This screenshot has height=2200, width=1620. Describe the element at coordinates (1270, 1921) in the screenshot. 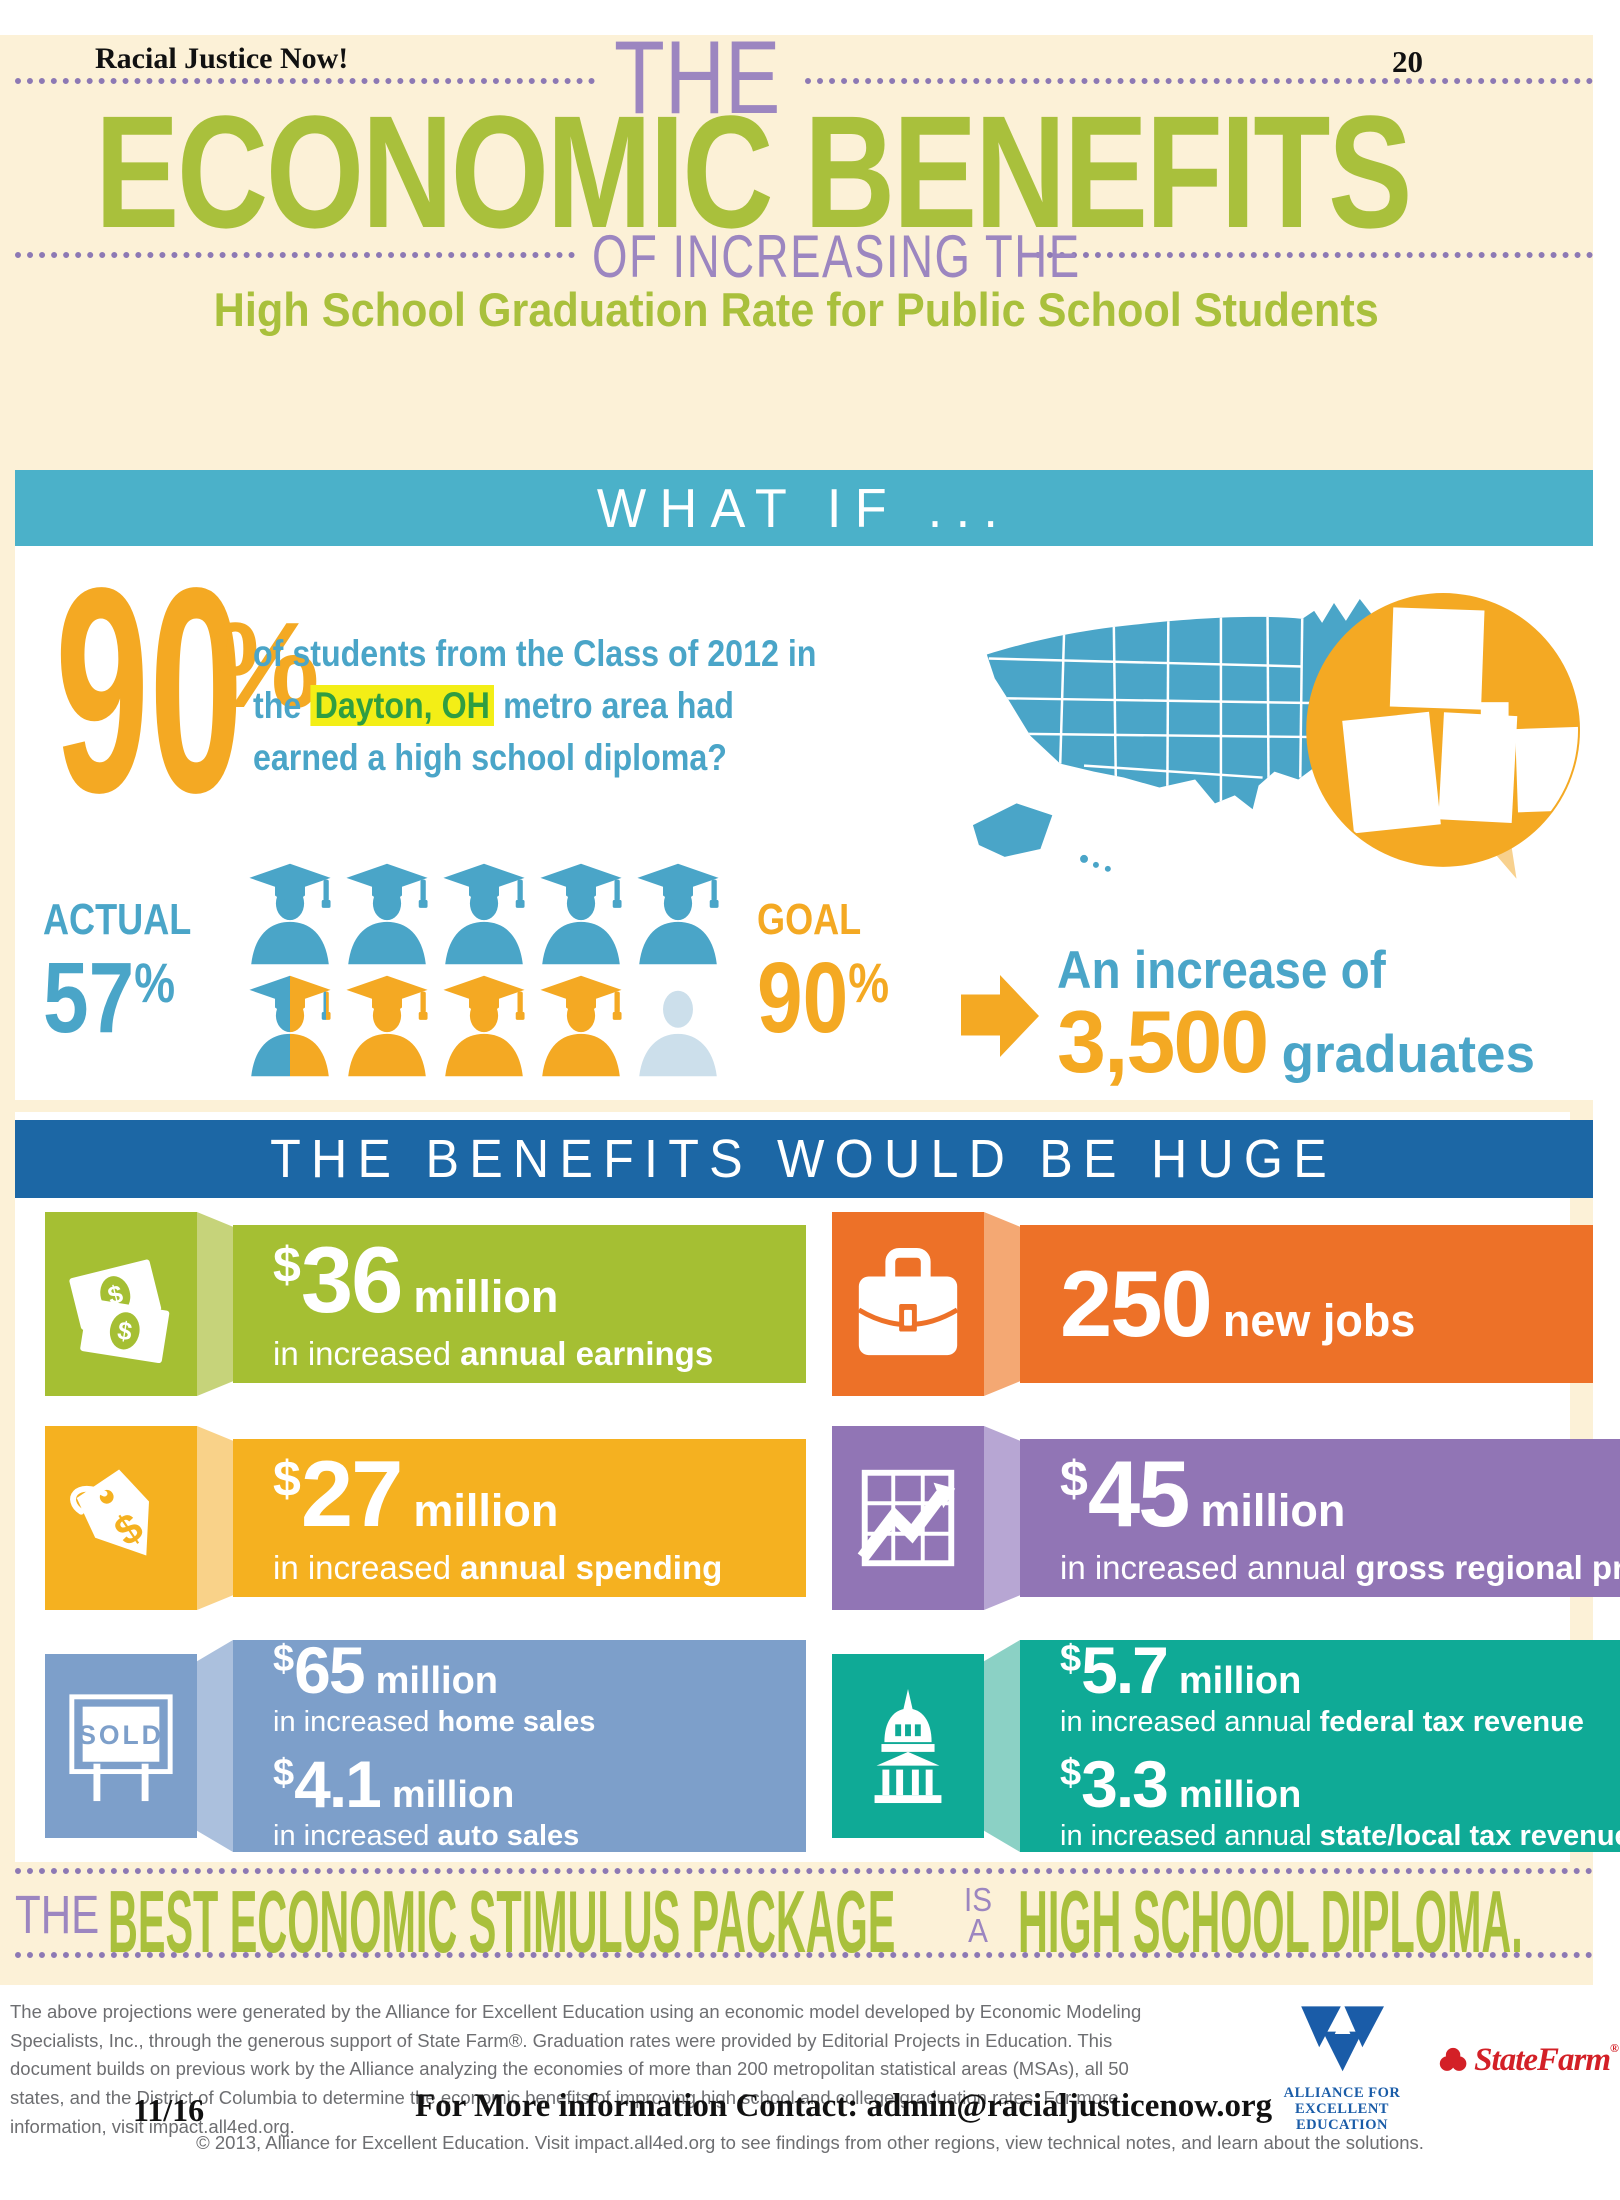

I see `stimulus-part2: HIGH SCHOOL DIPLOMA.` at that location.